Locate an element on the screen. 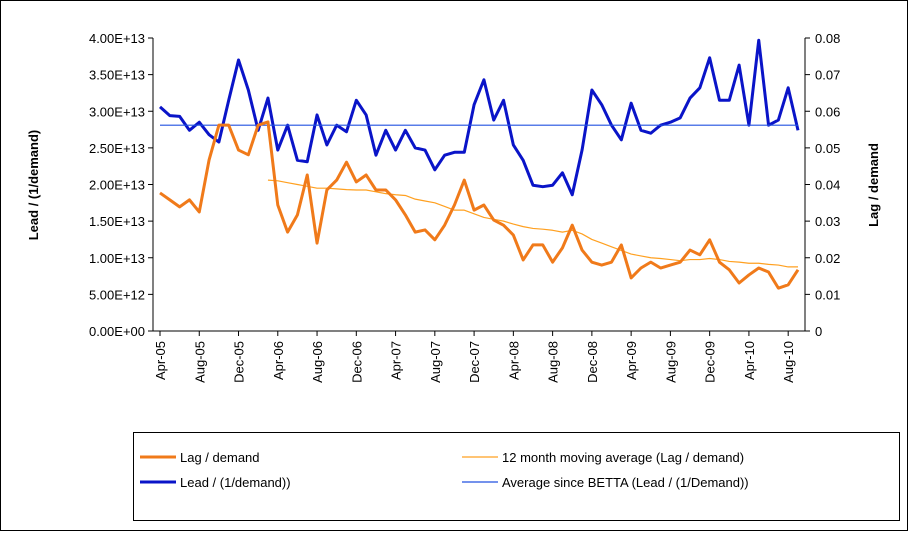 The image size is (908, 536). legend-label: Lag / demand is located at coordinates (220, 457).